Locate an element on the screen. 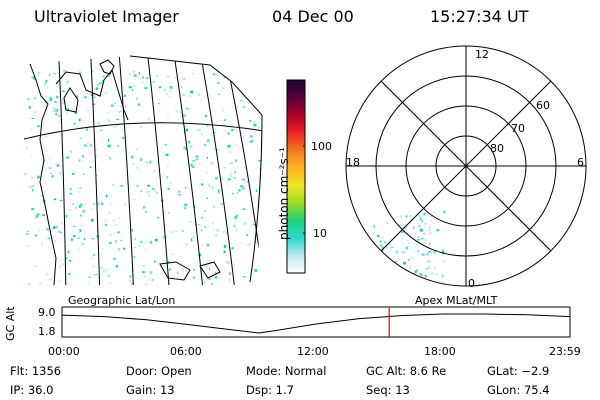 The width and height of the screenshot is (600, 400). geographic-longitude: GLon: 75.4 is located at coordinates (518, 390).